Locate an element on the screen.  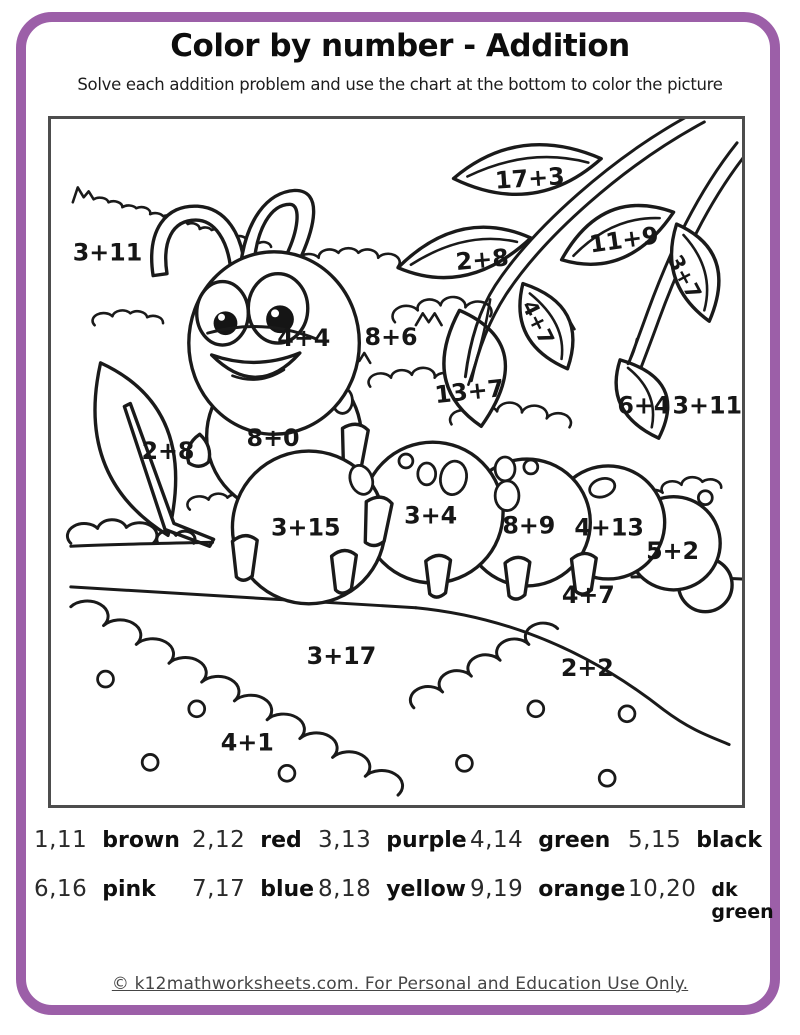
math-problem: 4+4 is located at coordinates (303, 338).